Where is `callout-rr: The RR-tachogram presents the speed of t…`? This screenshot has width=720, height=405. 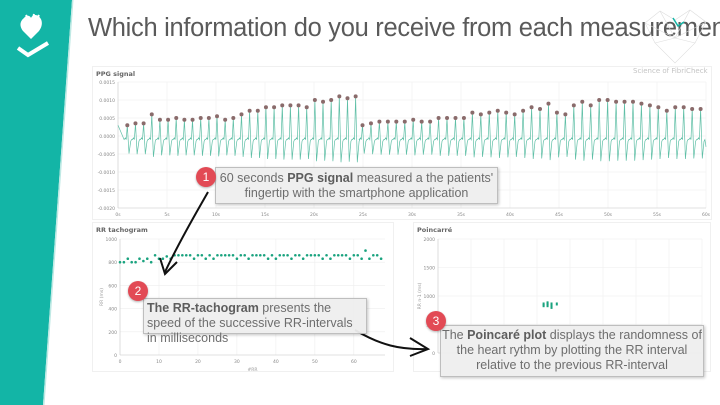 callout-rr: The RR-tachogram presents the speed of t… is located at coordinates (255, 321).